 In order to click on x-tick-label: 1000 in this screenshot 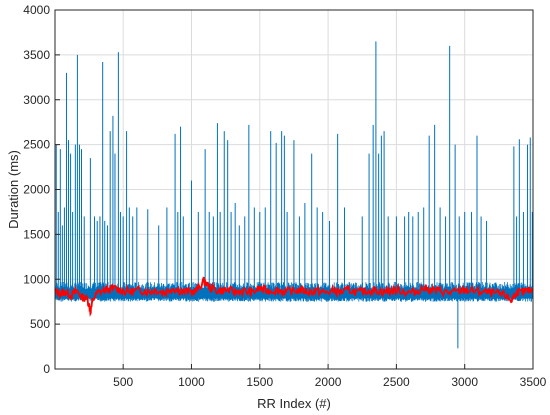, I will do `click(191, 382)`.